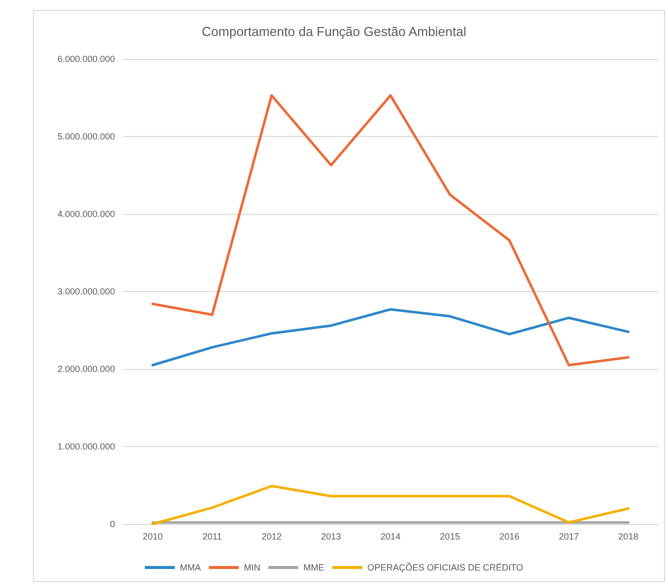 Image resolution: width=668 pixels, height=585 pixels. What do you see at coordinates (390, 537) in the screenshot?
I see `x-tick-label: 2014` at bounding box center [390, 537].